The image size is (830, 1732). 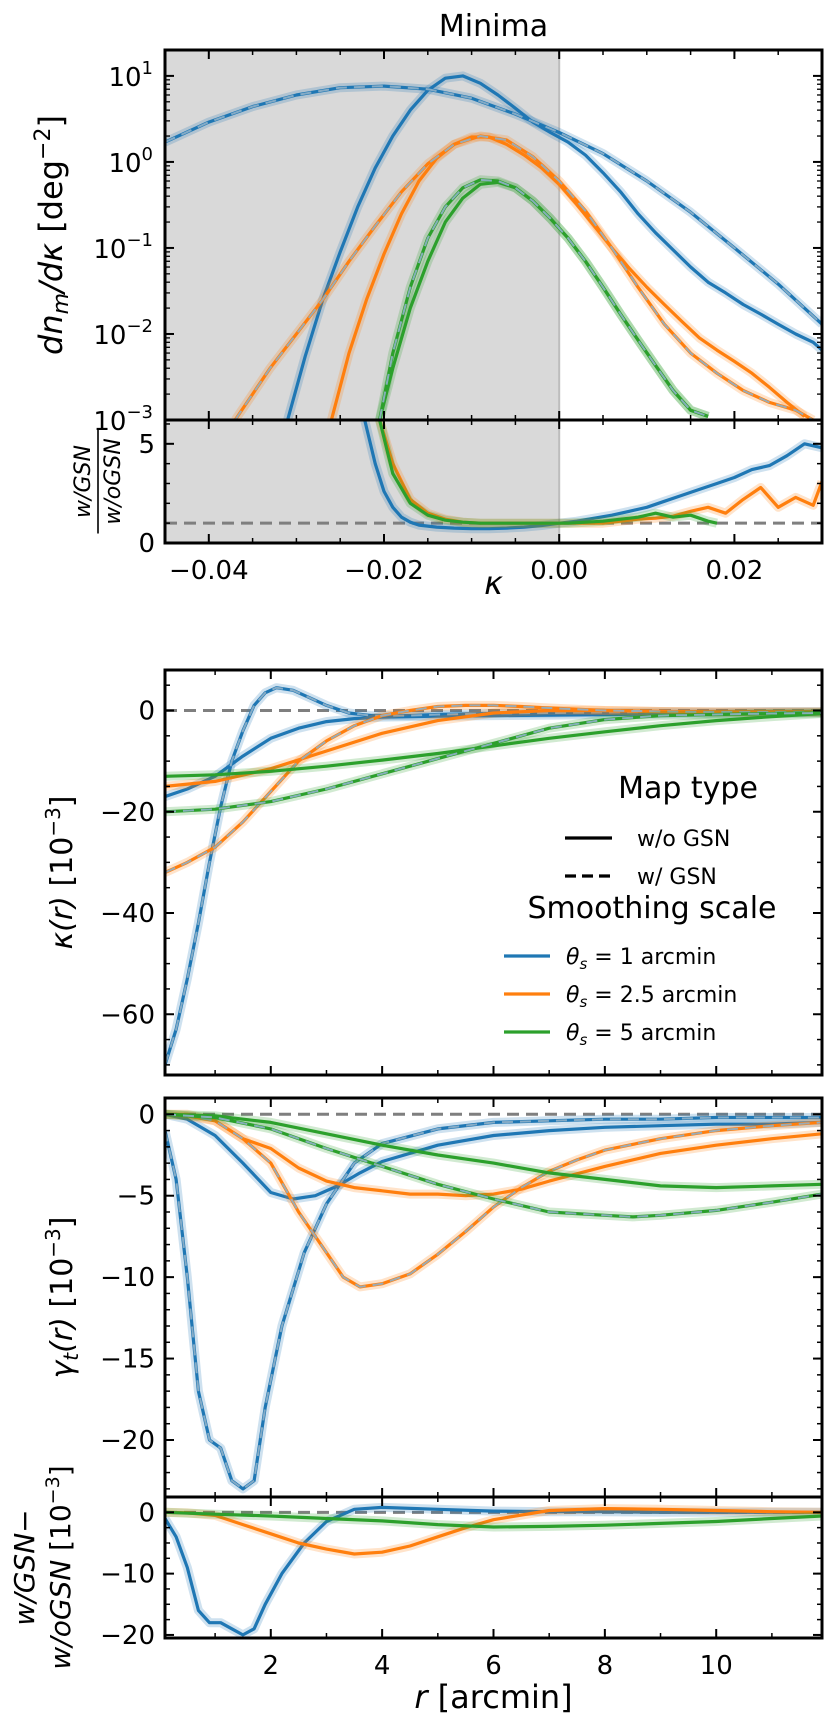 I want to click on ratio-xtick-label-0: −0.04, so click(x=209, y=571).